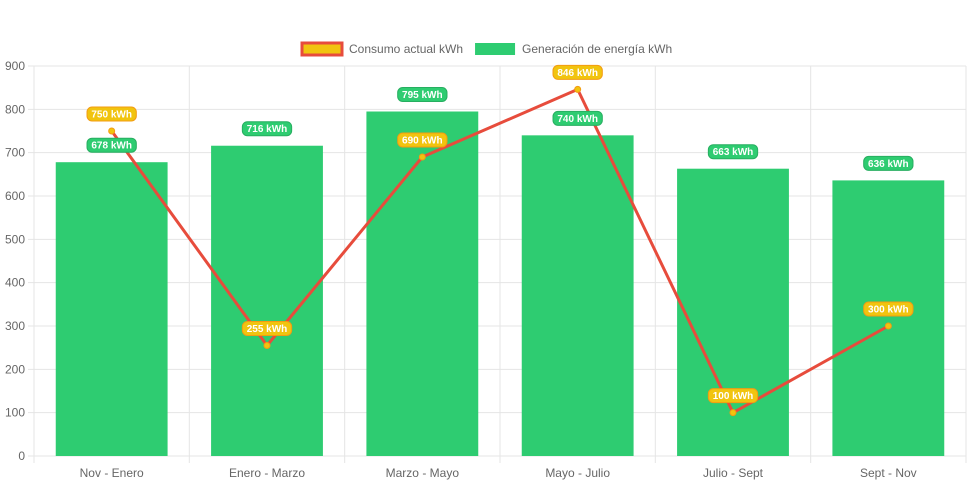  I want to click on data-label: 636 kWh, so click(888, 163).